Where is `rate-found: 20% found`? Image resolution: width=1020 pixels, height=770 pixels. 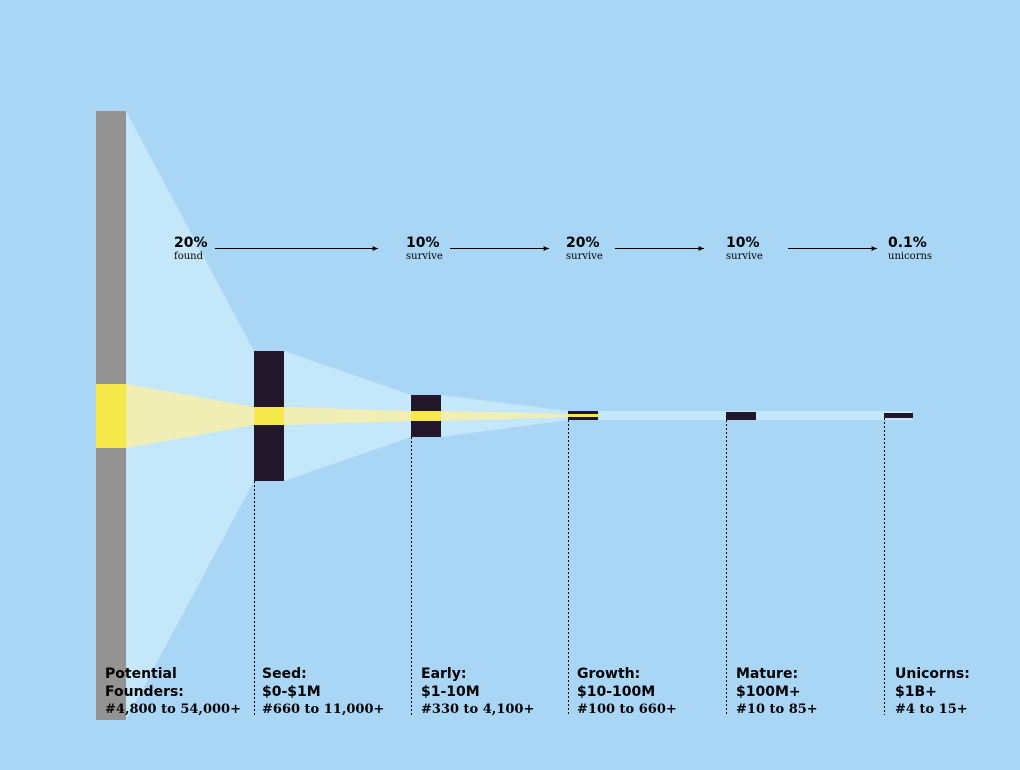 rate-found: 20% found is located at coordinates (191, 249).